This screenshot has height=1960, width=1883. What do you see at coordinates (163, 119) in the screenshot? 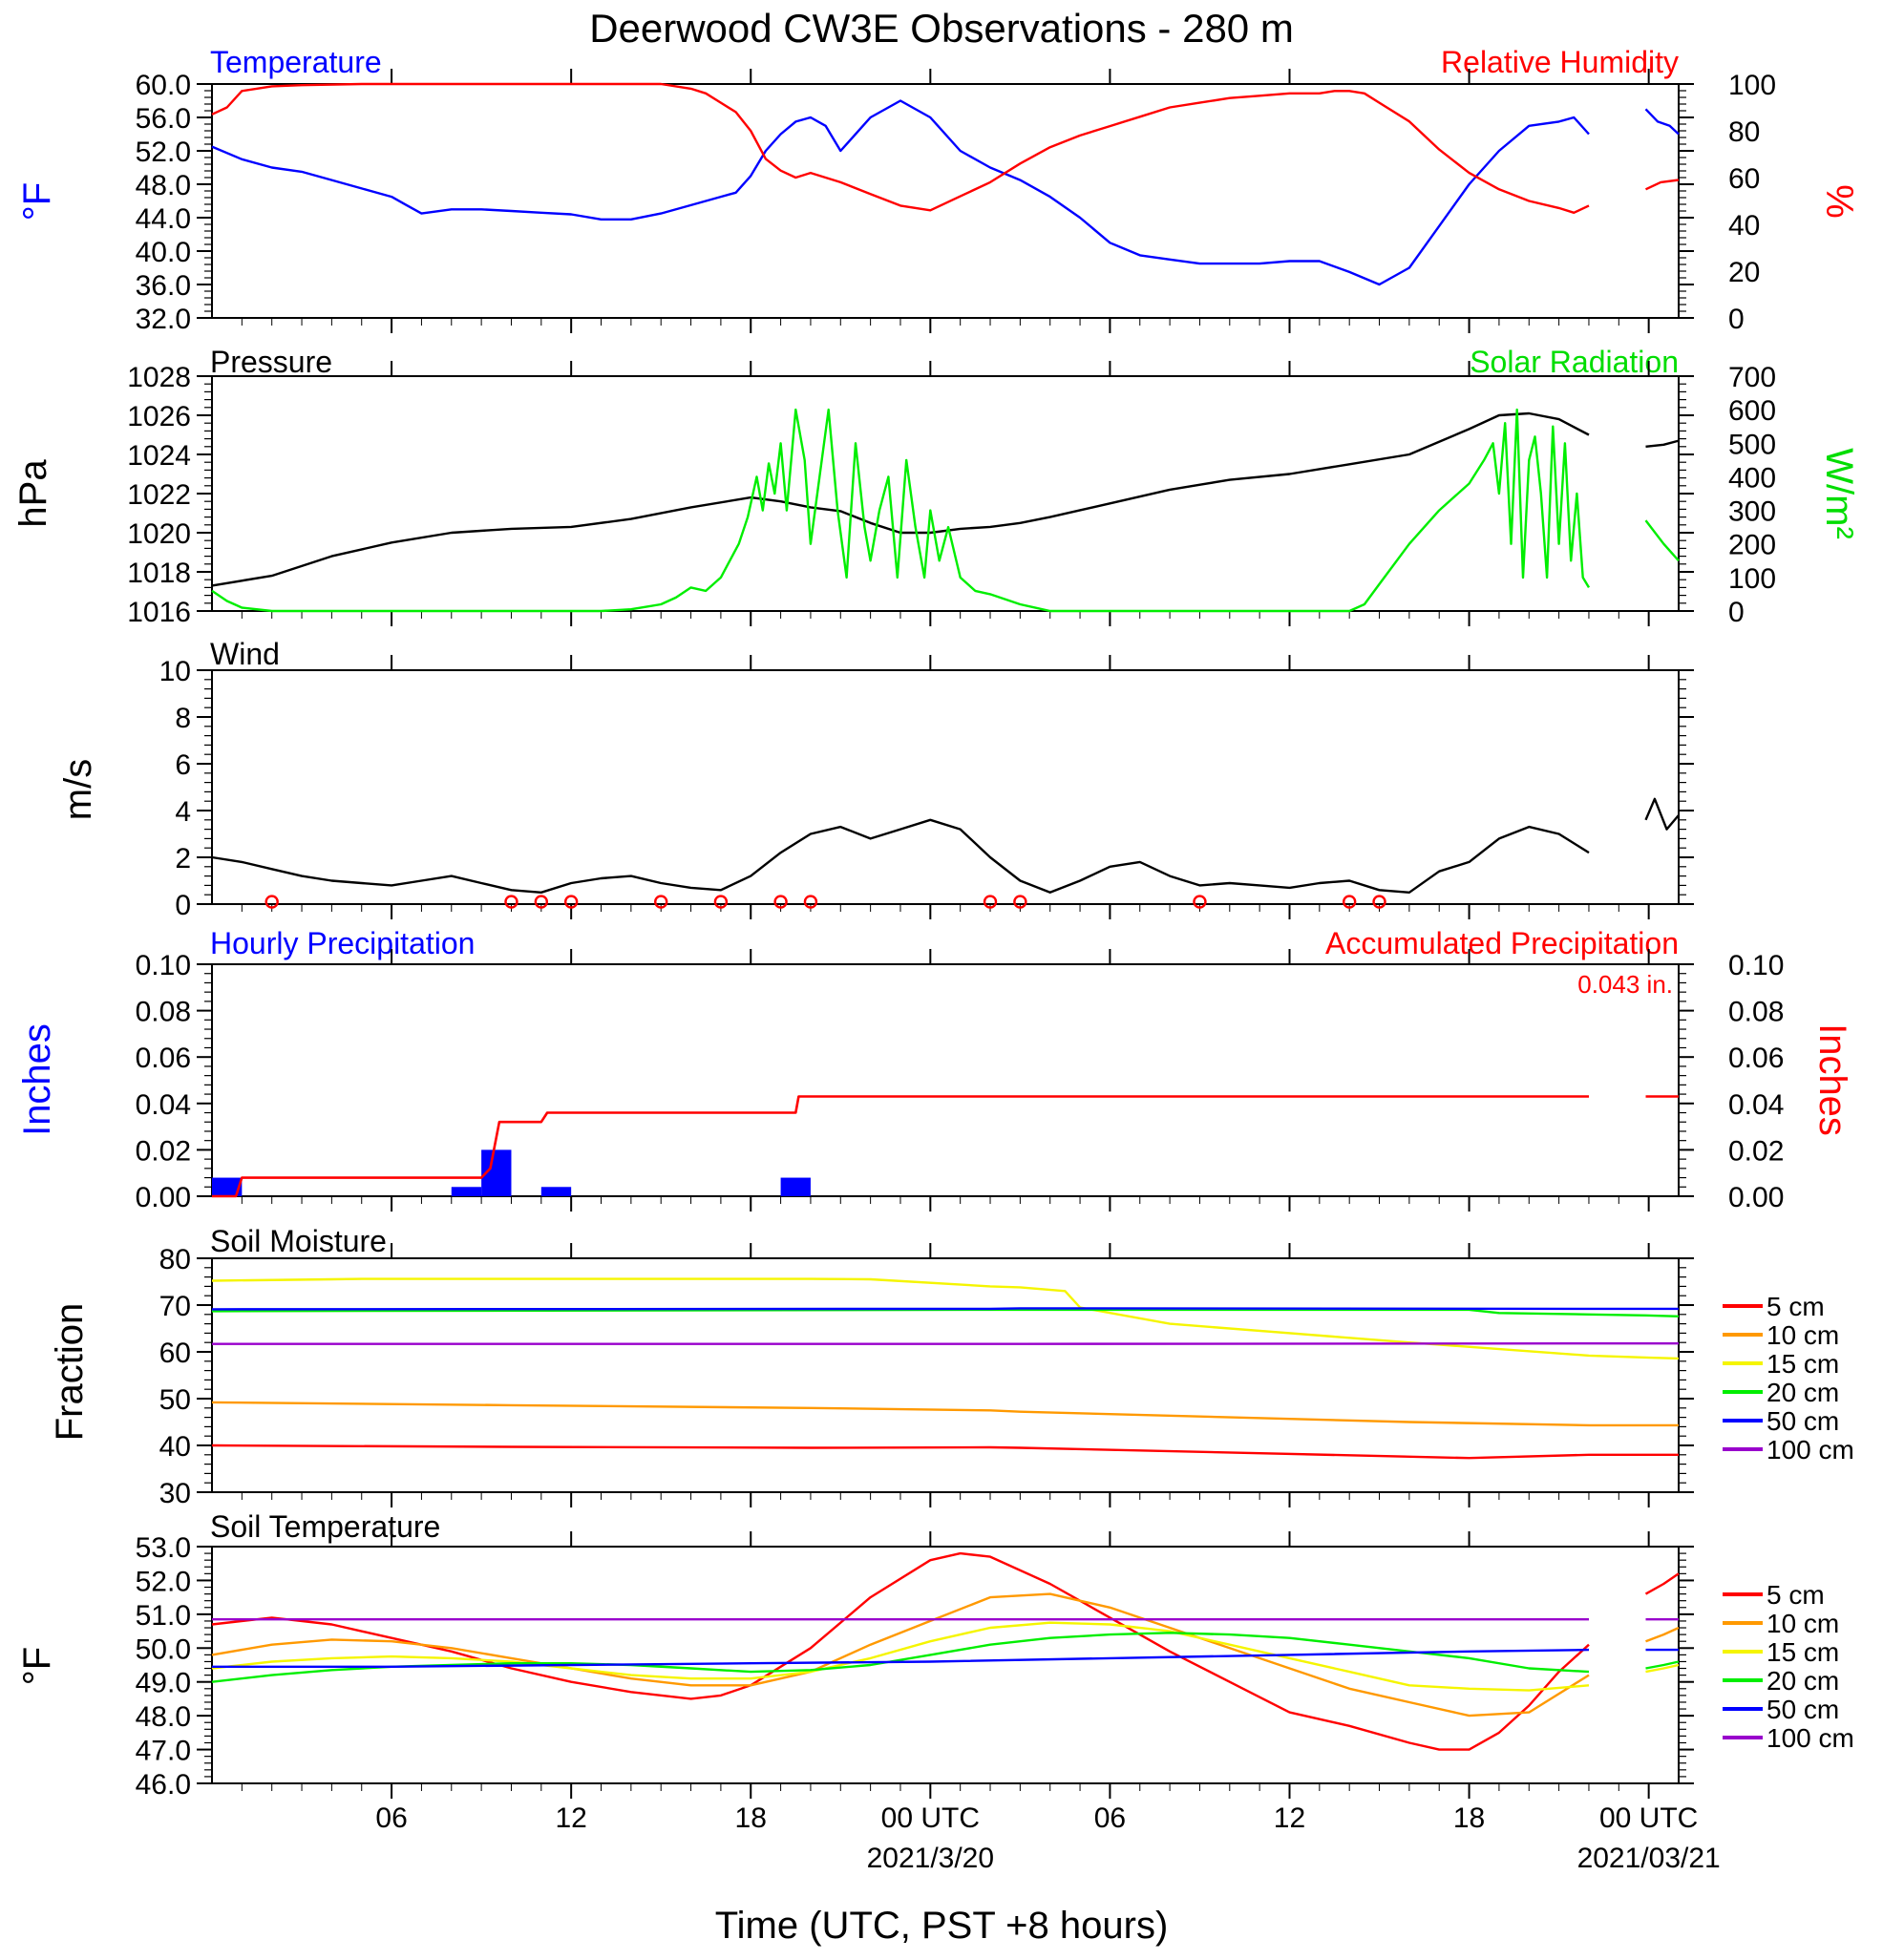
I see `y-tick-label-left: 56.0` at bounding box center [163, 119].